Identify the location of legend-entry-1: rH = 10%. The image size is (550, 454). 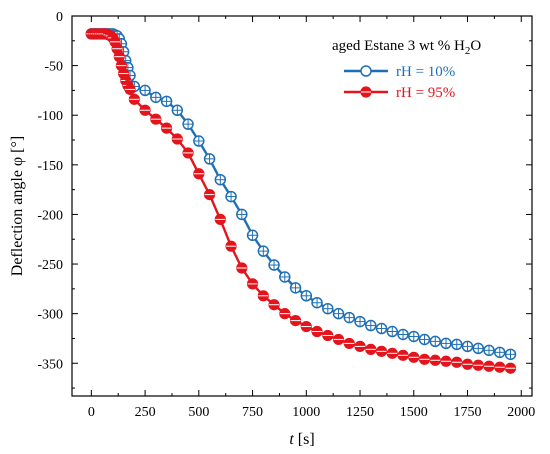
(399, 72).